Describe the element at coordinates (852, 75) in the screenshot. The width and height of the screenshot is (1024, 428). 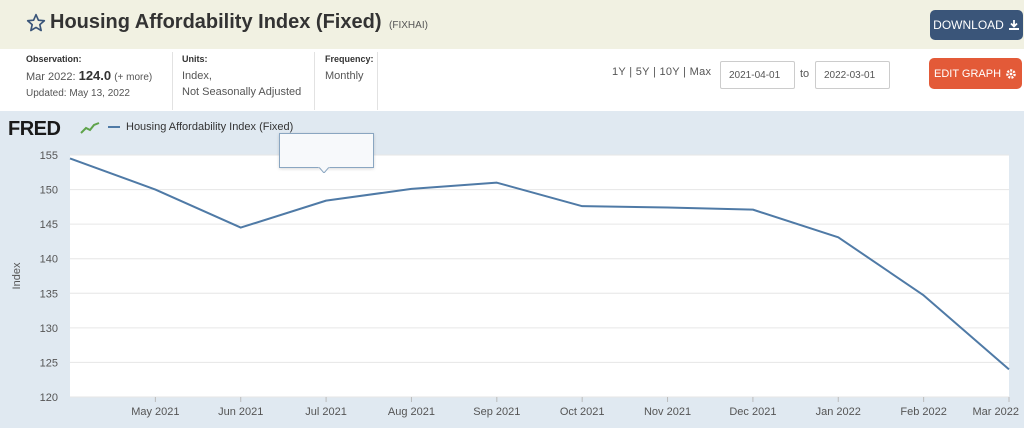
I see `end-date-input` at that location.